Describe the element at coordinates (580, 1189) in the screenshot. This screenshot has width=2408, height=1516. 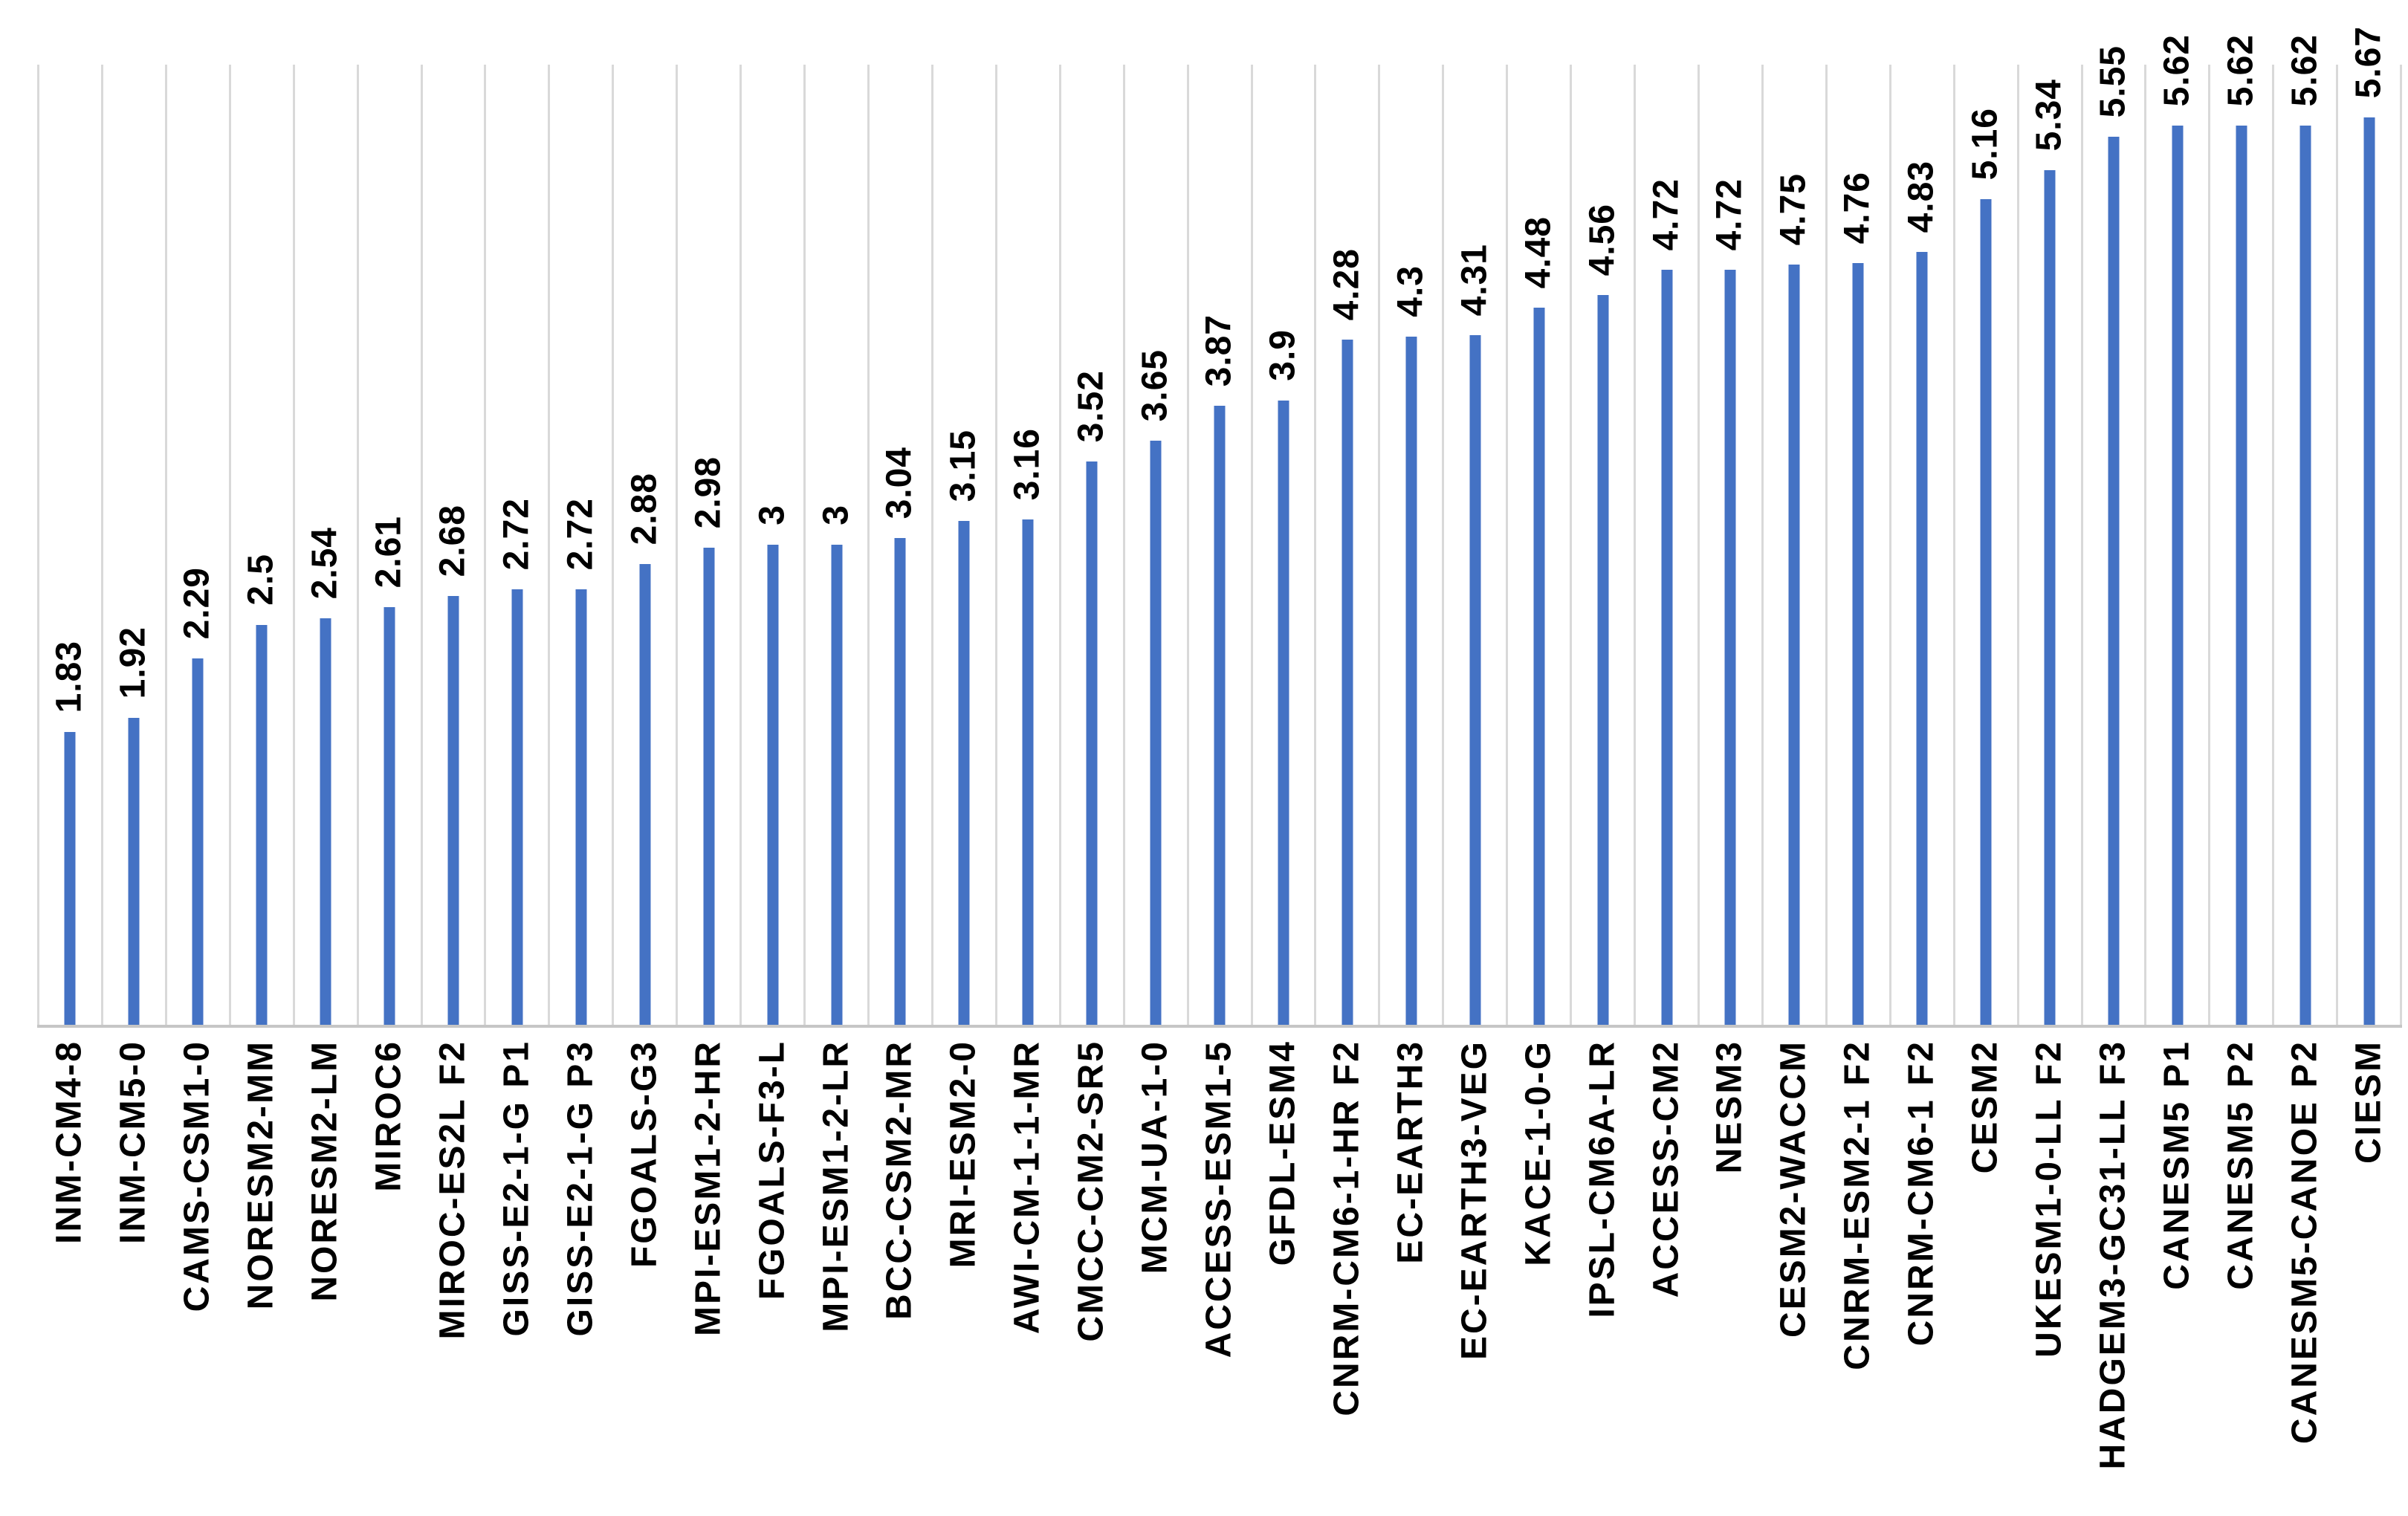
I see `category-label: GISS-E2-1-G P3` at that location.